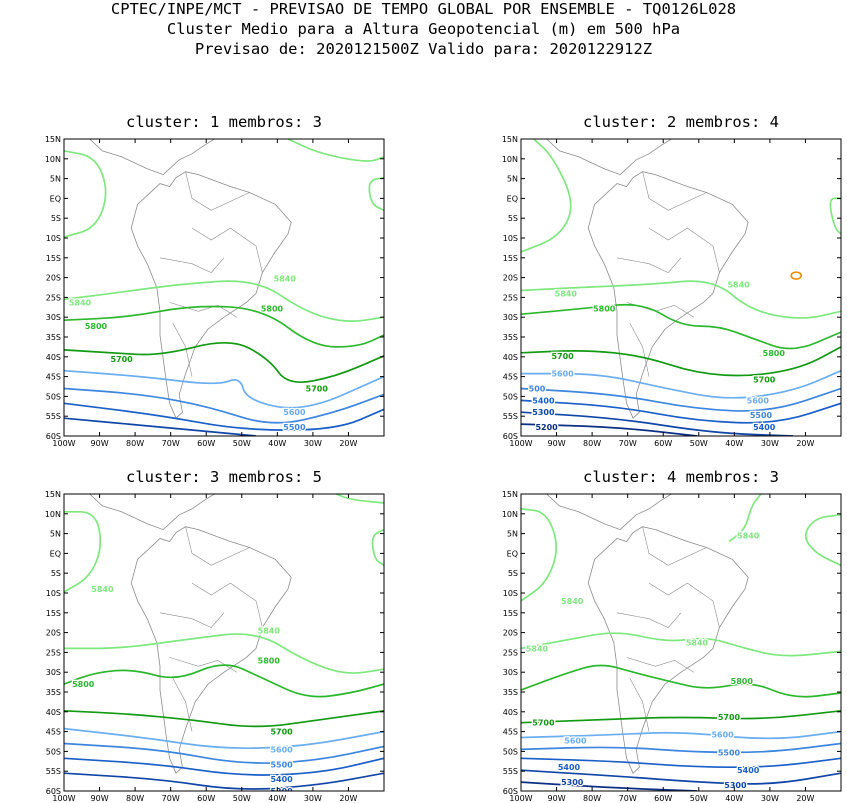 This screenshot has height=803, width=847. Describe the element at coordinates (53, 771) in the screenshot. I see `lat-tick-label: 55S` at that location.